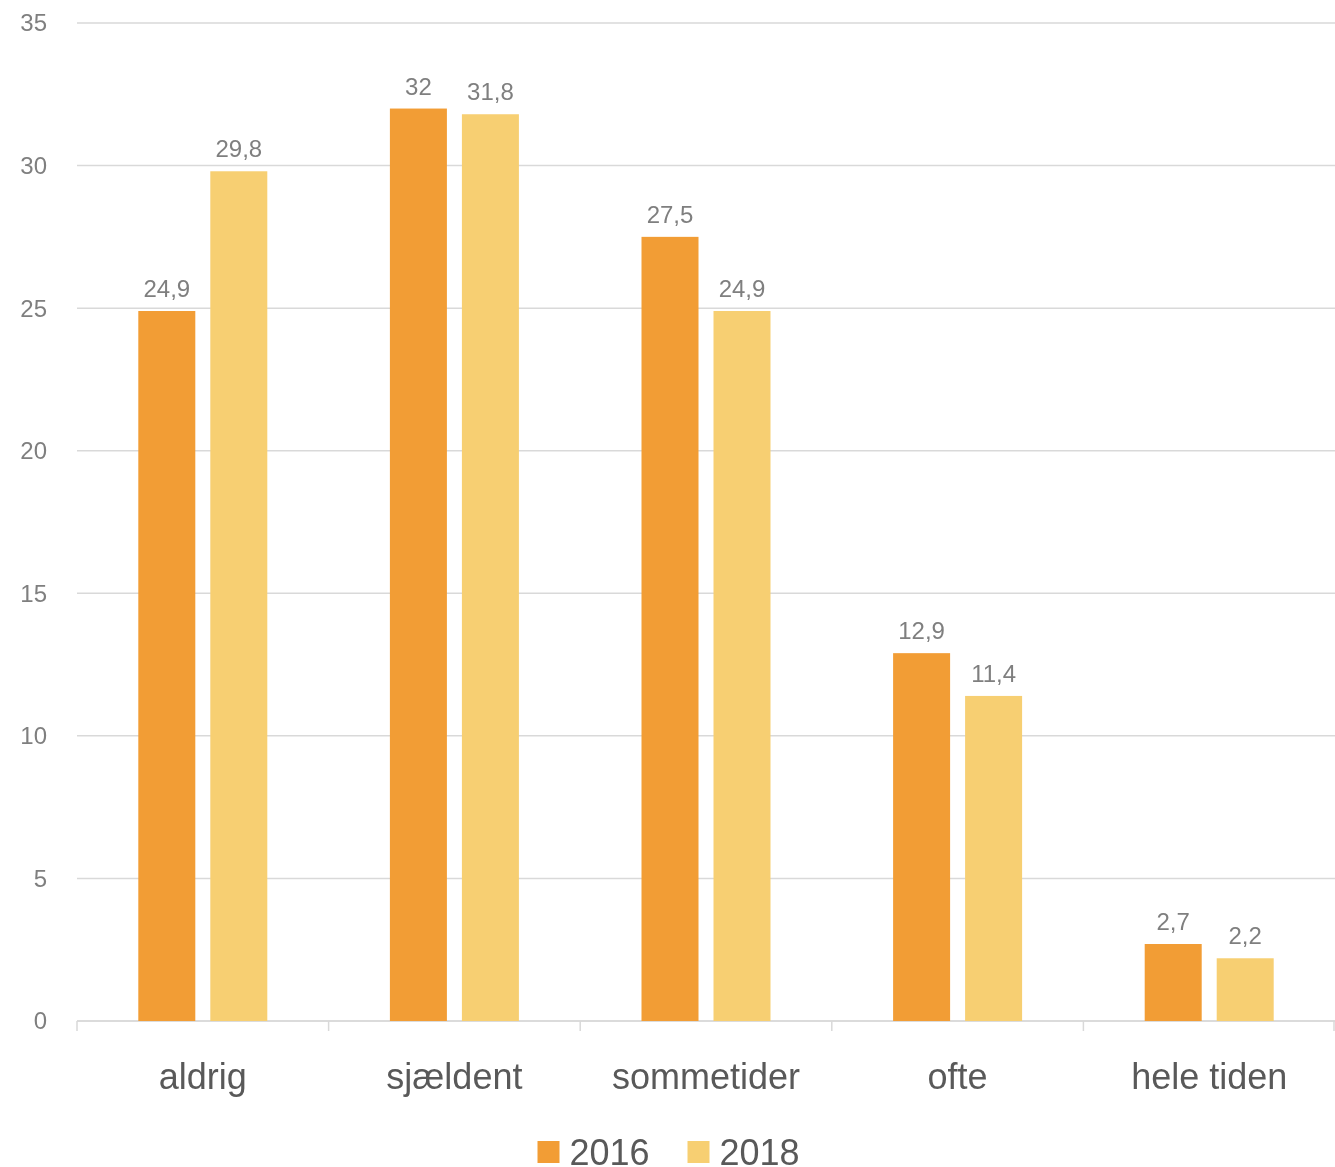 Image resolution: width=1335 pixels, height=1167 pixels. What do you see at coordinates (921, 631) in the screenshot?
I see `data-label: 12,9` at bounding box center [921, 631].